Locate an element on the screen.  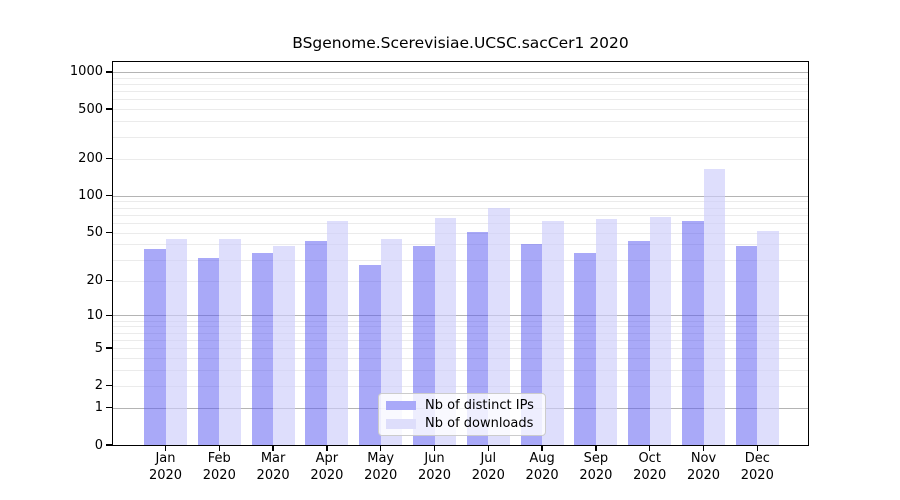
x-tick-label: Jan 2020 is located at coordinates (165, 467).